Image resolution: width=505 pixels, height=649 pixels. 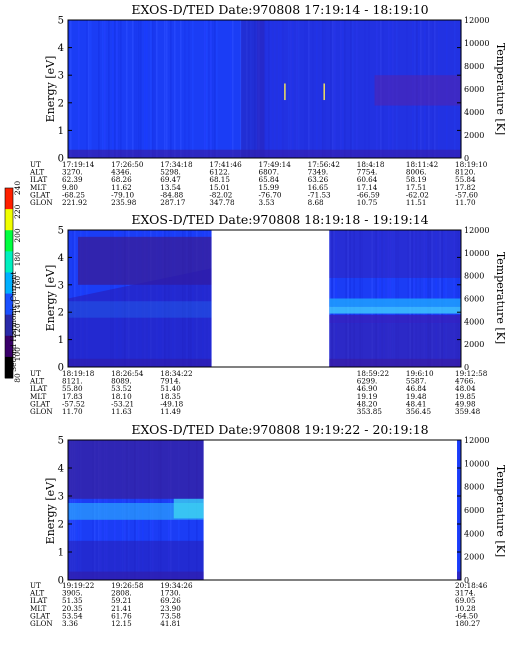 I want to click on table-cell: 8120., so click(x=465, y=172).